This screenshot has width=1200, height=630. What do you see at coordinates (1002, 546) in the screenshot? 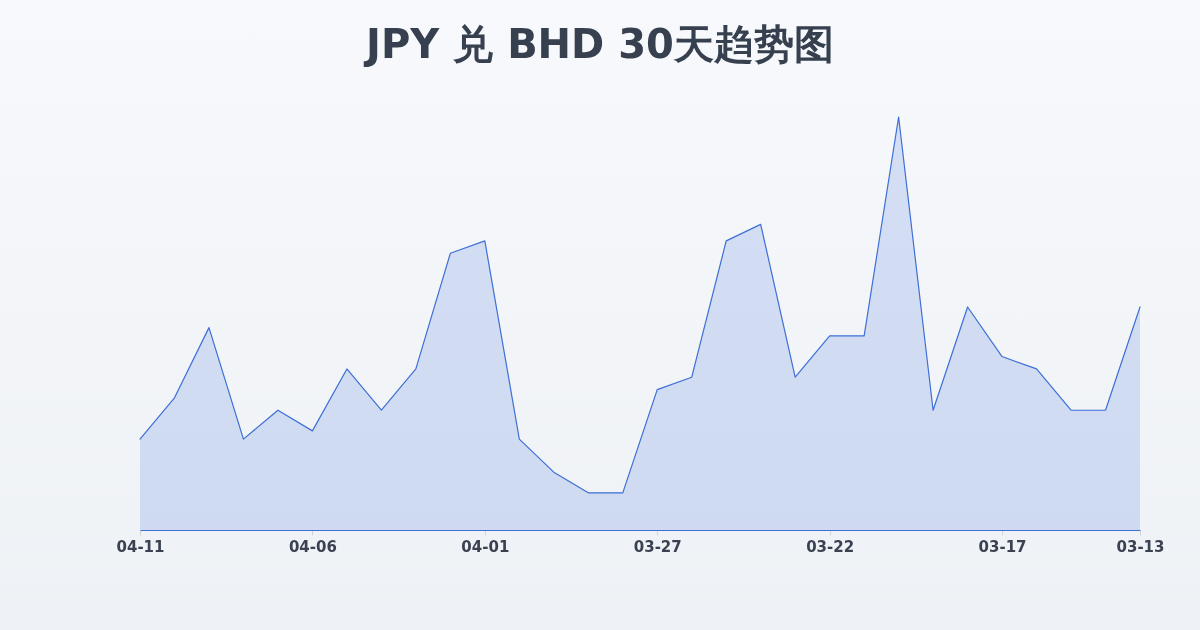
I see `x-tick-label: 03-17` at bounding box center [1002, 546].